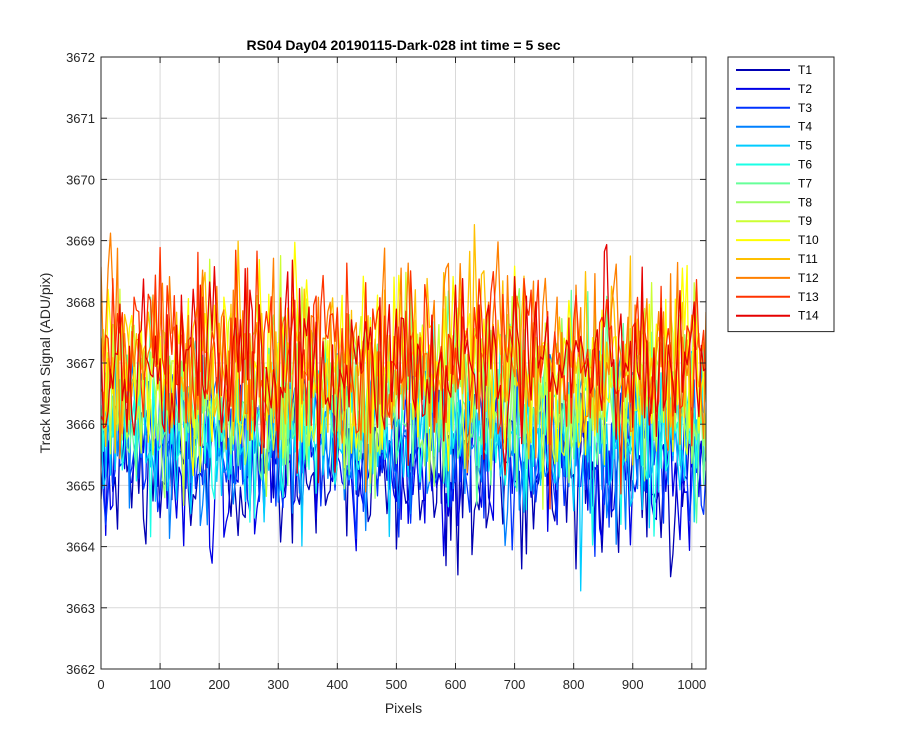 The width and height of the screenshot is (900, 750). Describe the element at coordinates (805, 89) in the screenshot. I see `legend-label-t2: T2` at that location.